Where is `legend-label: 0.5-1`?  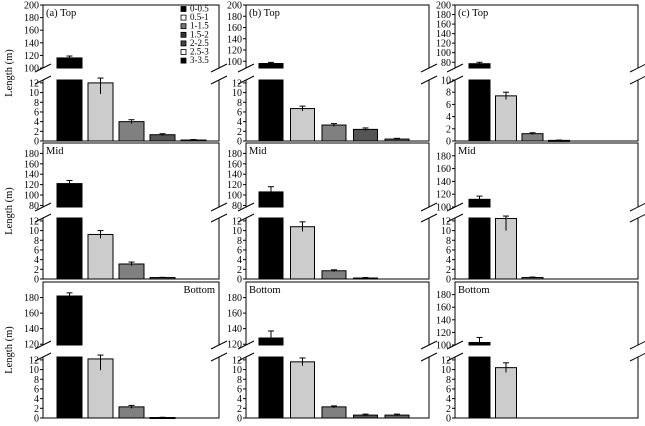
legend-label: 0.5-1 is located at coordinates (199, 17).